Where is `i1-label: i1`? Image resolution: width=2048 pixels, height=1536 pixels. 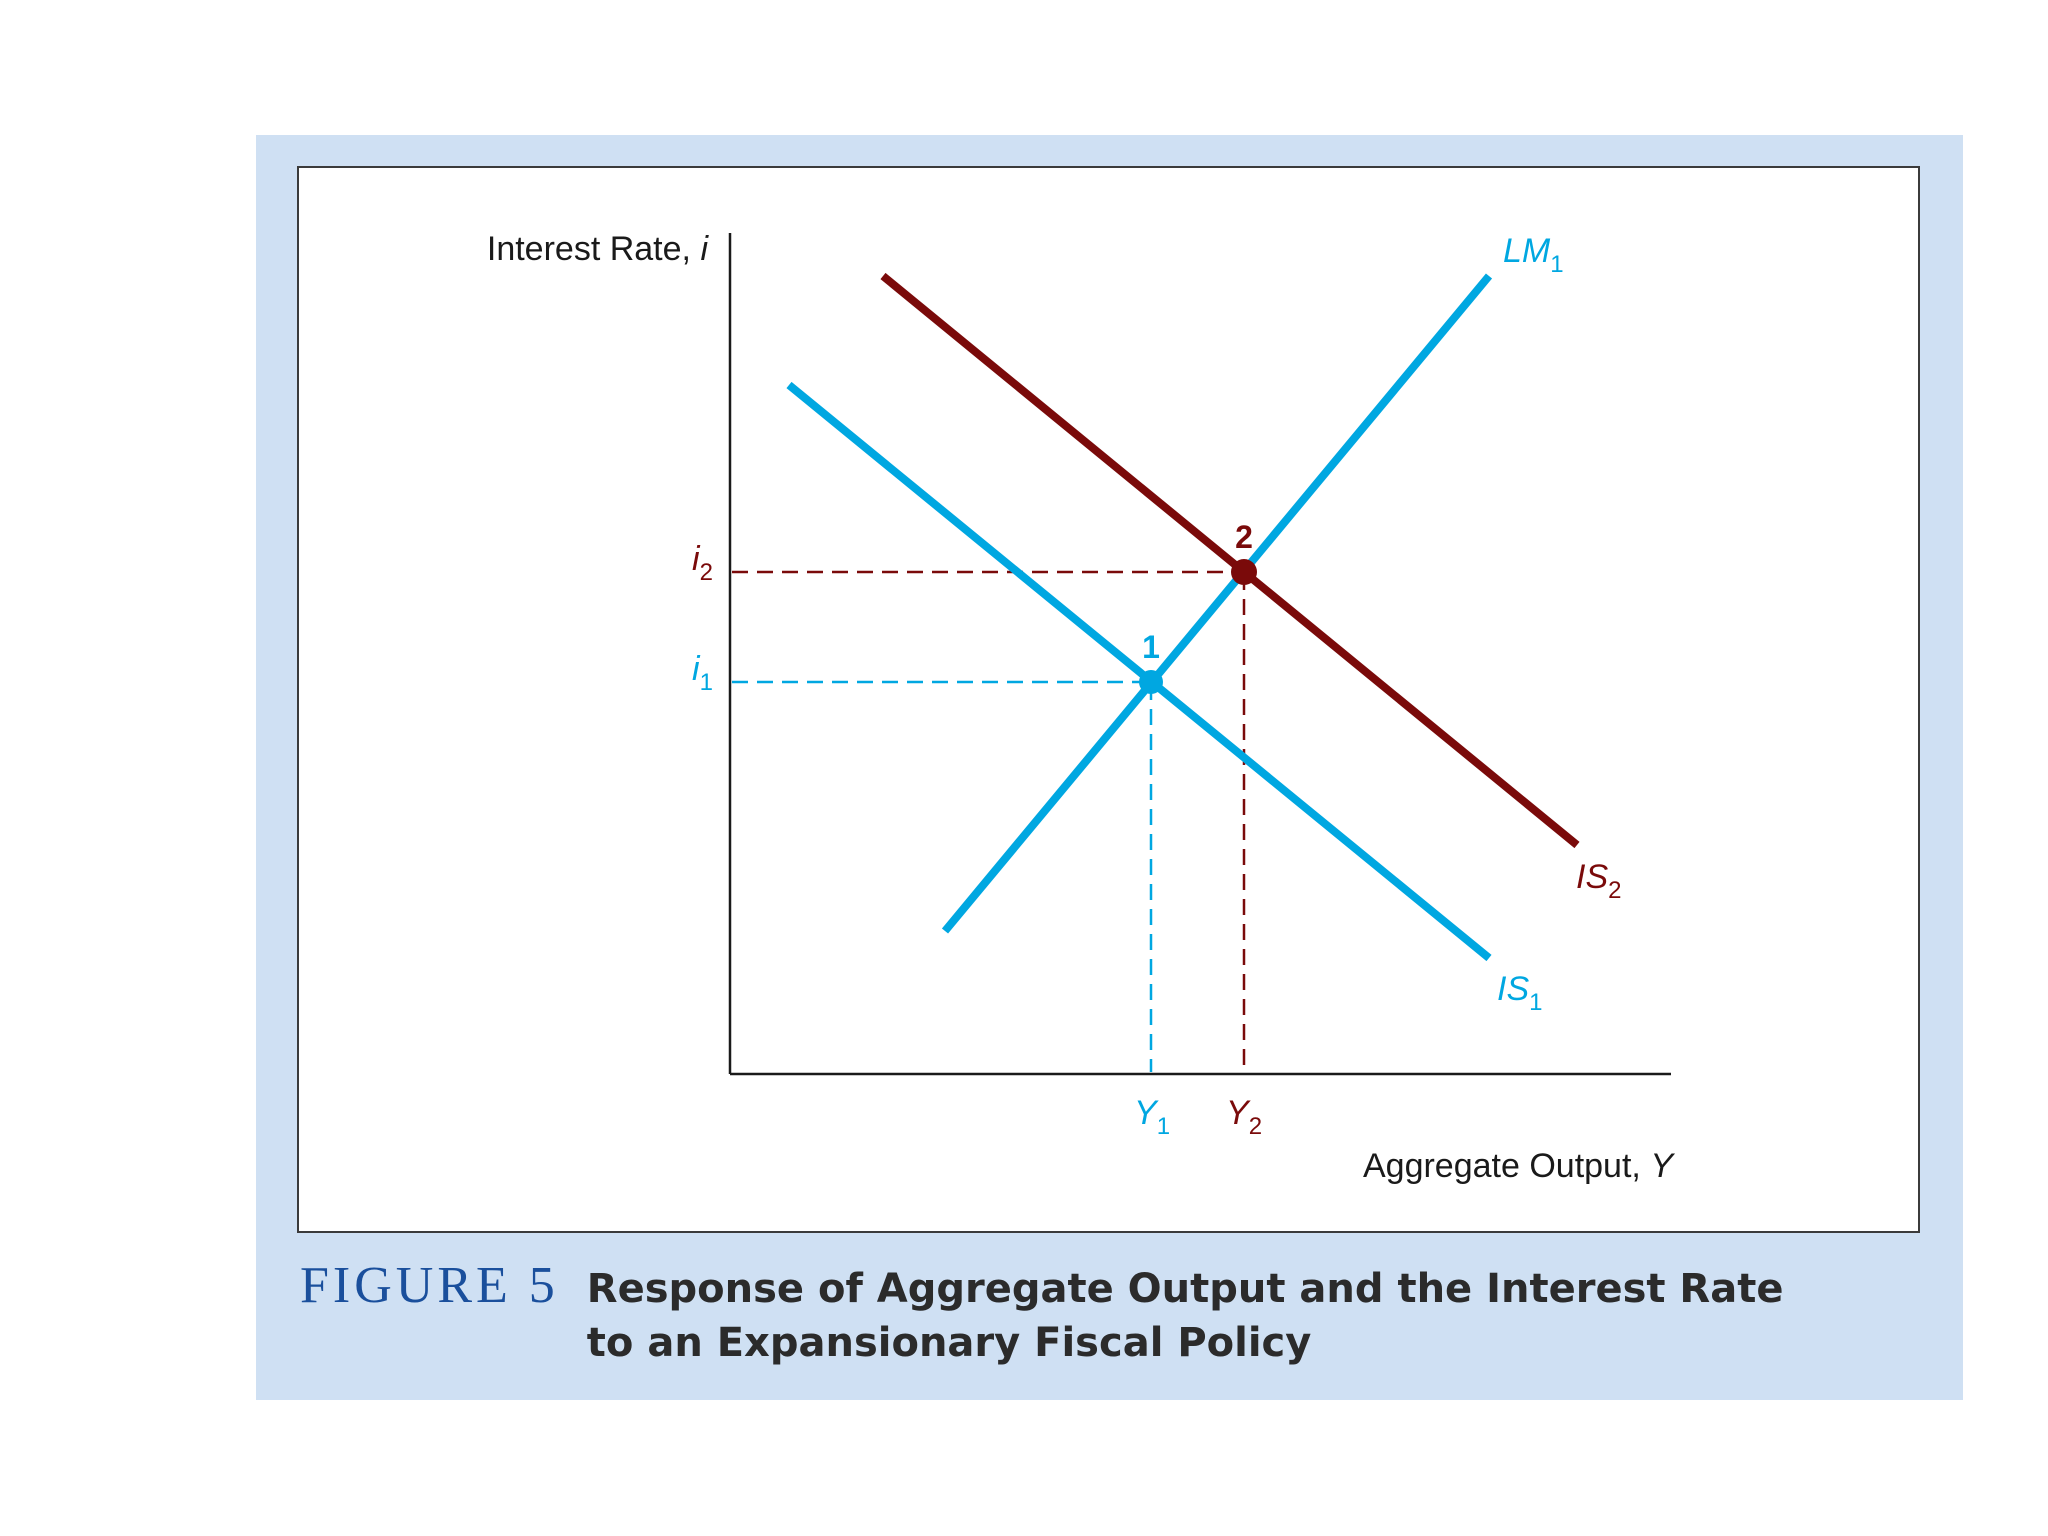
i1-label: i1 is located at coordinates (702, 673).